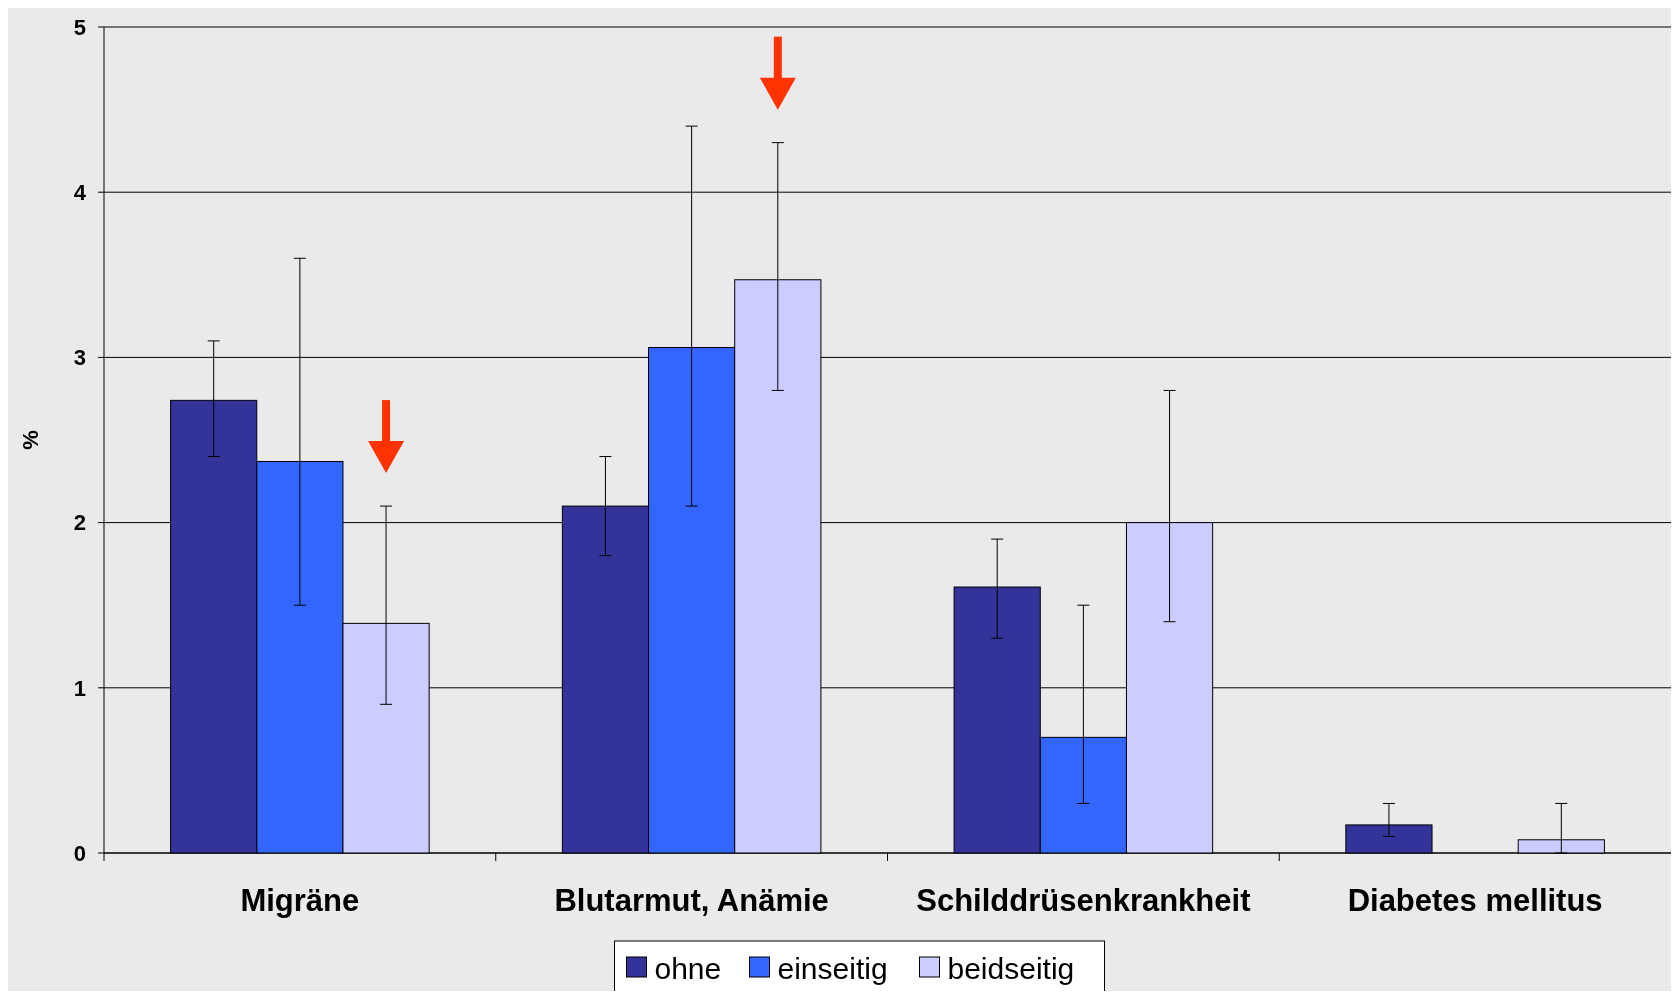  Describe the element at coordinates (79, 358) in the screenshot. I see `y-tick-label: 3` at that location.